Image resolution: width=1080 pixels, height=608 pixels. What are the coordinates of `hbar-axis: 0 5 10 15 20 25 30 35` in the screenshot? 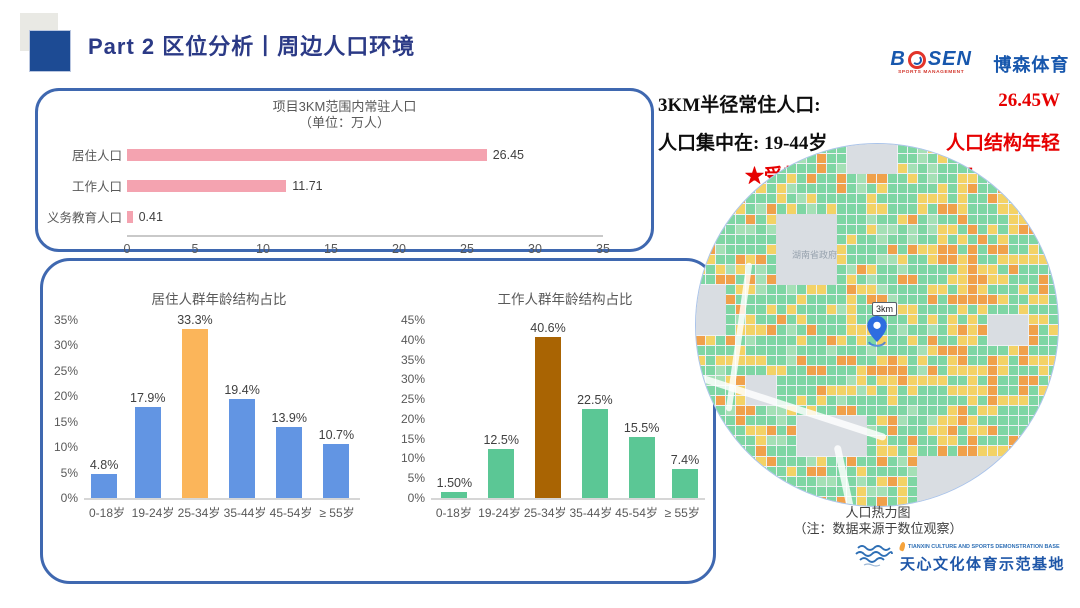 It's located at (367, 247).